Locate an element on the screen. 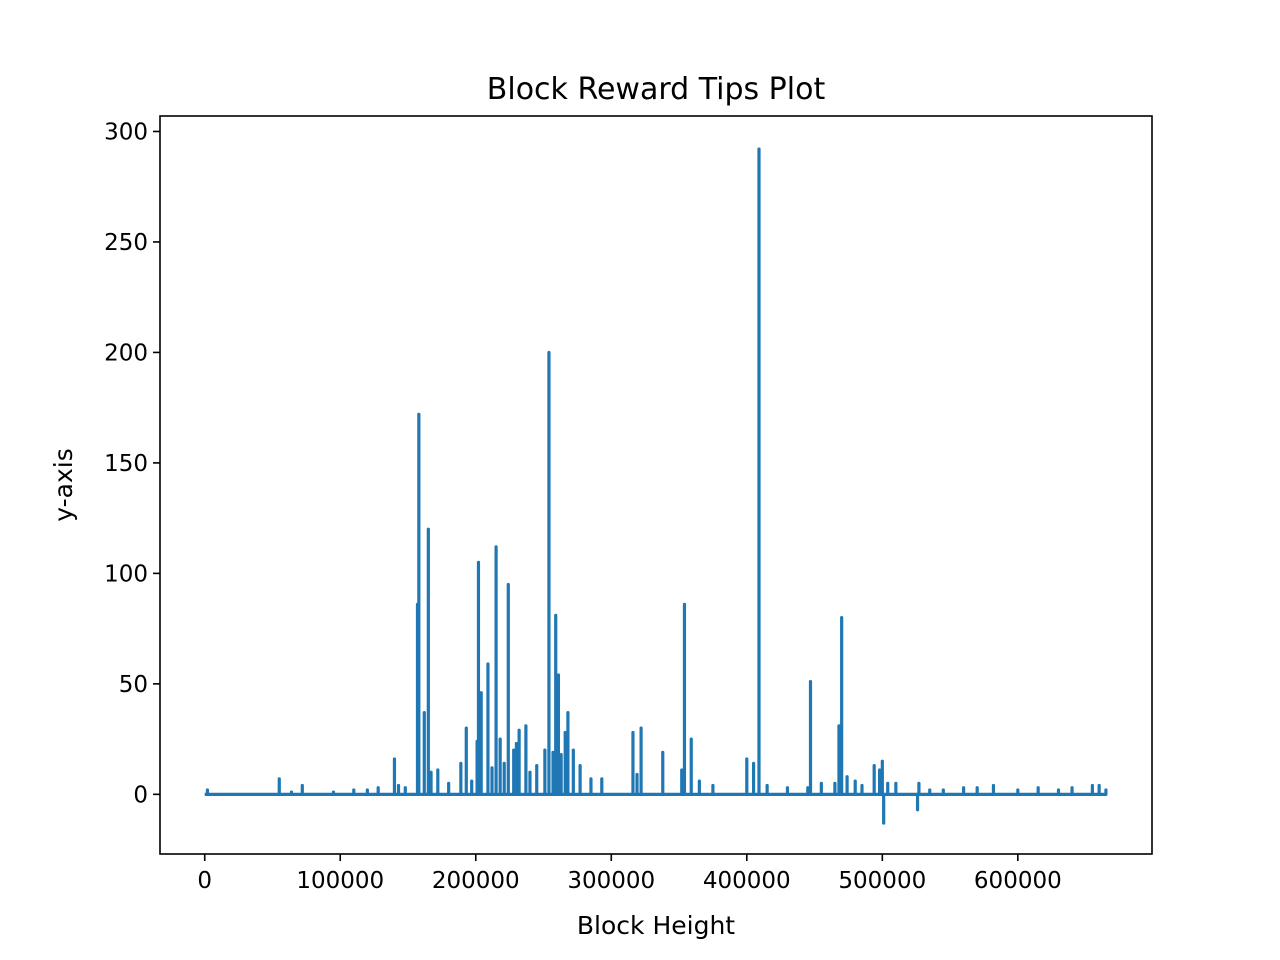 The image size is (1280, 960). x-tick-label: 500000 is located at coordinates (882, 881).